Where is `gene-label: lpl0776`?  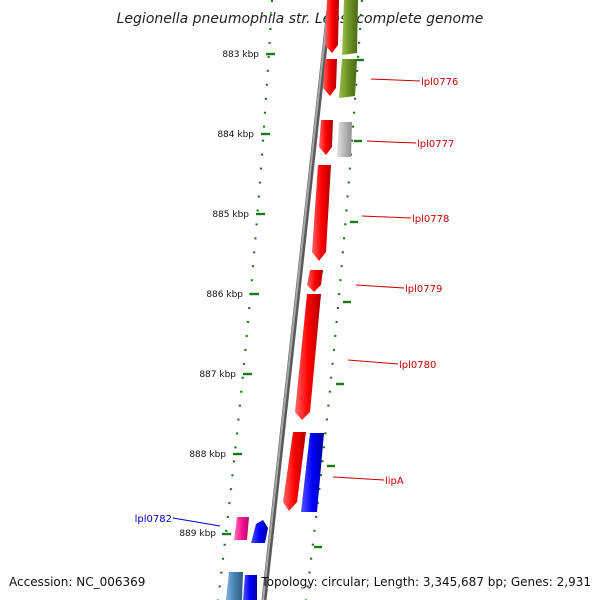 gene-label: lpl0776 is located at coordinates (439, 82).